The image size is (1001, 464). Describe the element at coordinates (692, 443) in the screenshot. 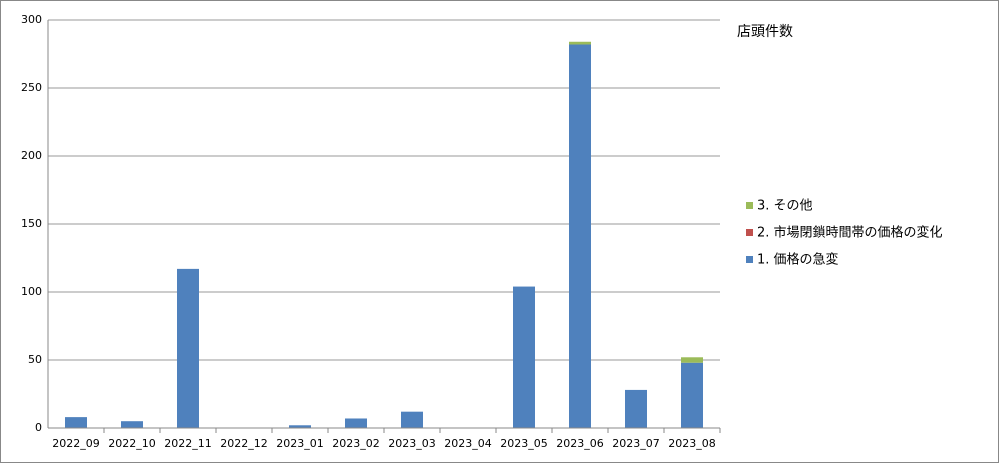

I see `x-tick-label: 2023_08` at that location.